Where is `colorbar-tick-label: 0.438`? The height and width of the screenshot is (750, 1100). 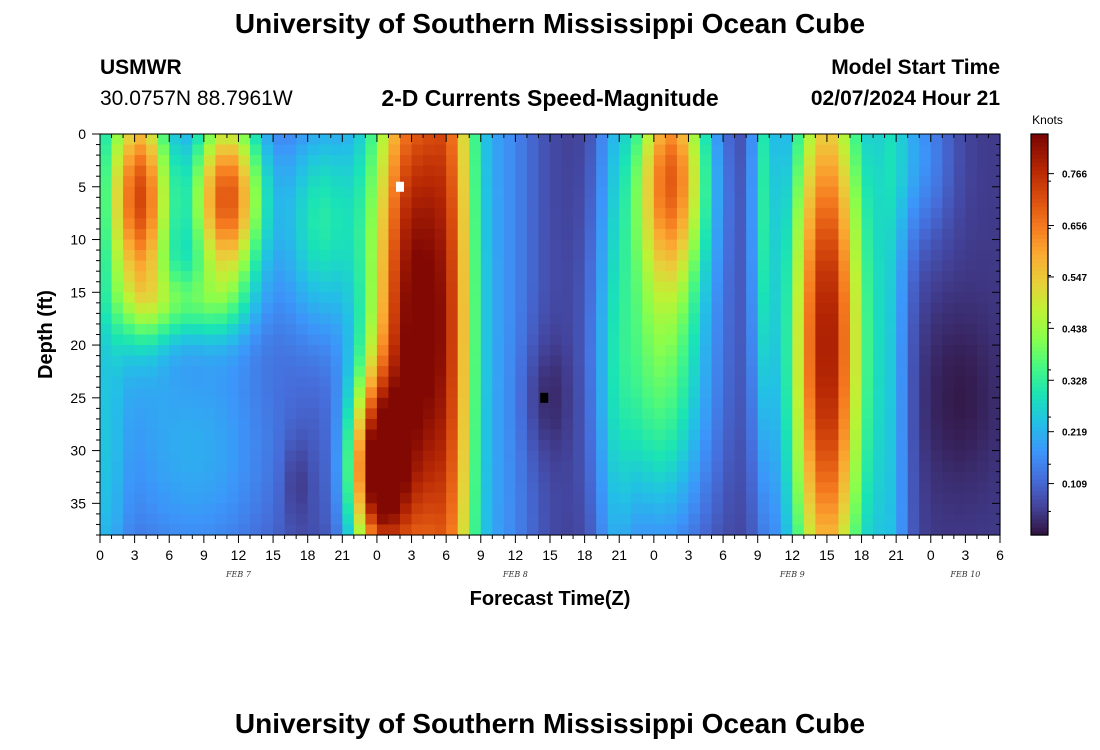
colorbar-tick-label: 0.438 is located at coordinates (1074, 329).